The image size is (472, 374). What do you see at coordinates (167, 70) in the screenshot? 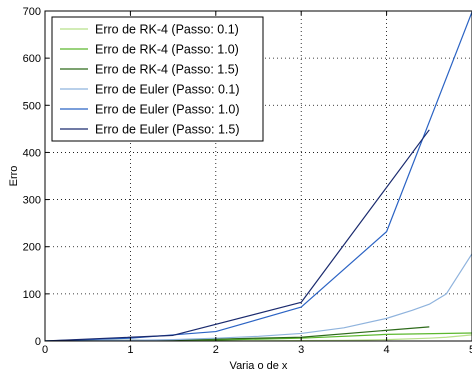
I see `legend-label: Erro de RK-4 (Passo: 1.5)` at bounding box center [167, 70].